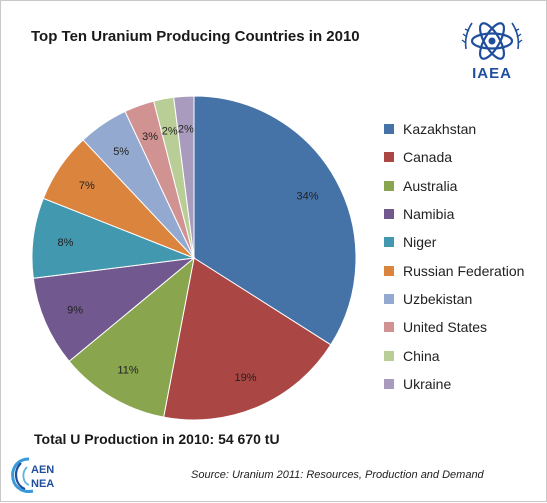 The width and height of the screenshot is (547, 503). Describe the element at coordinates (430, 186) in the screenshot. I see `legend-label: Australia` at that location.